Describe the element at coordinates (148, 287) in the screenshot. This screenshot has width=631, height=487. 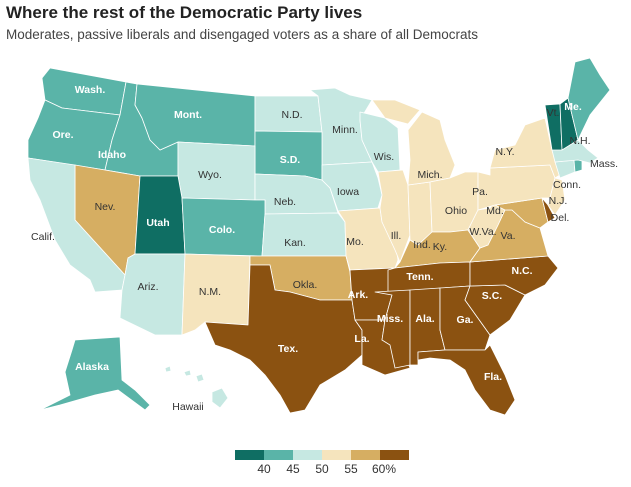
I see `state-label: Ariz.` at that location.